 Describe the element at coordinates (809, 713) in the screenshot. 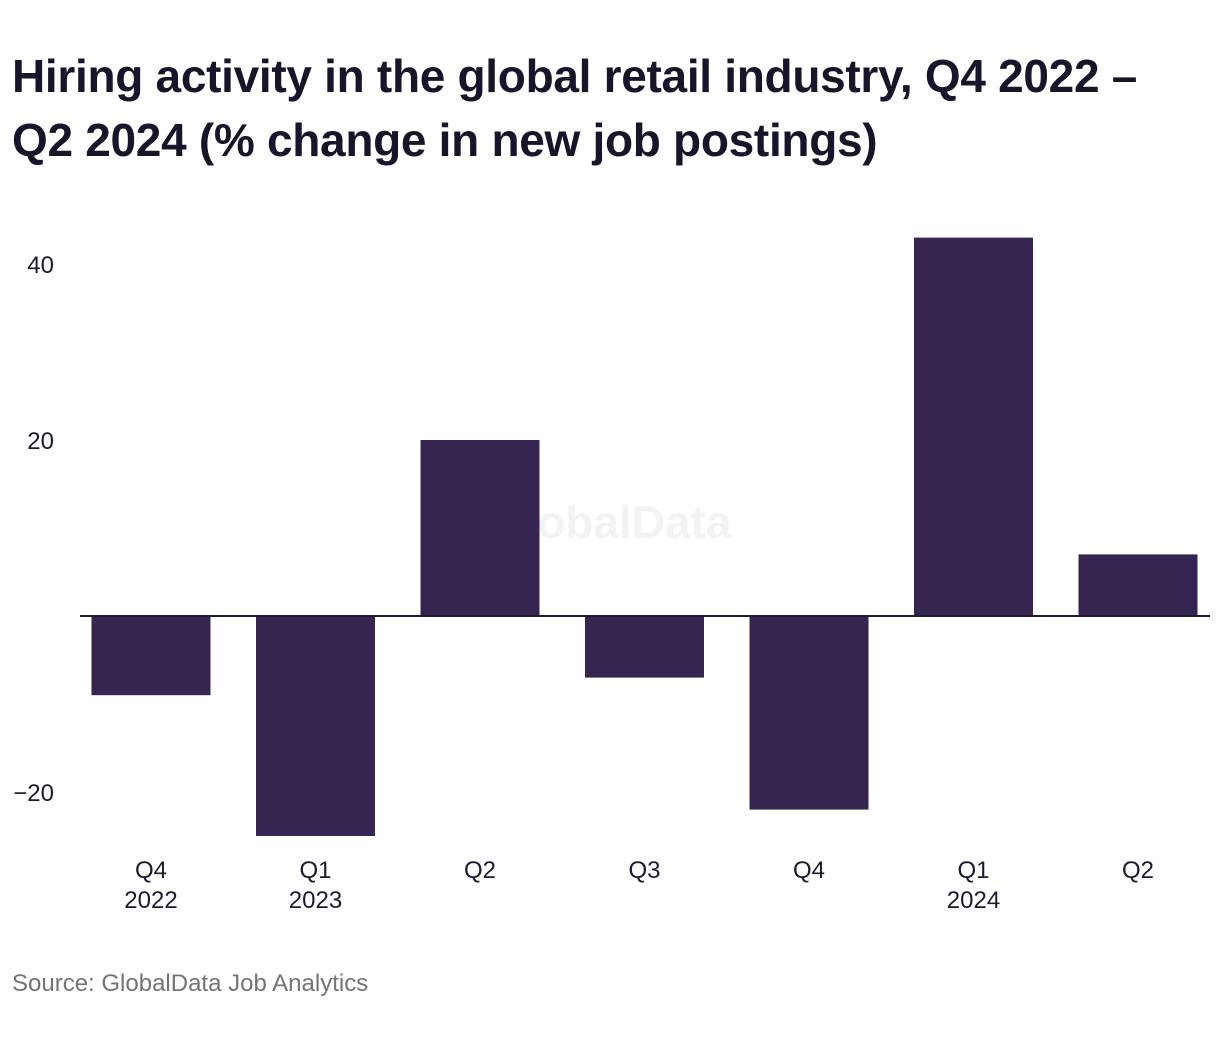

I see `bar-q4-2023` at that location.